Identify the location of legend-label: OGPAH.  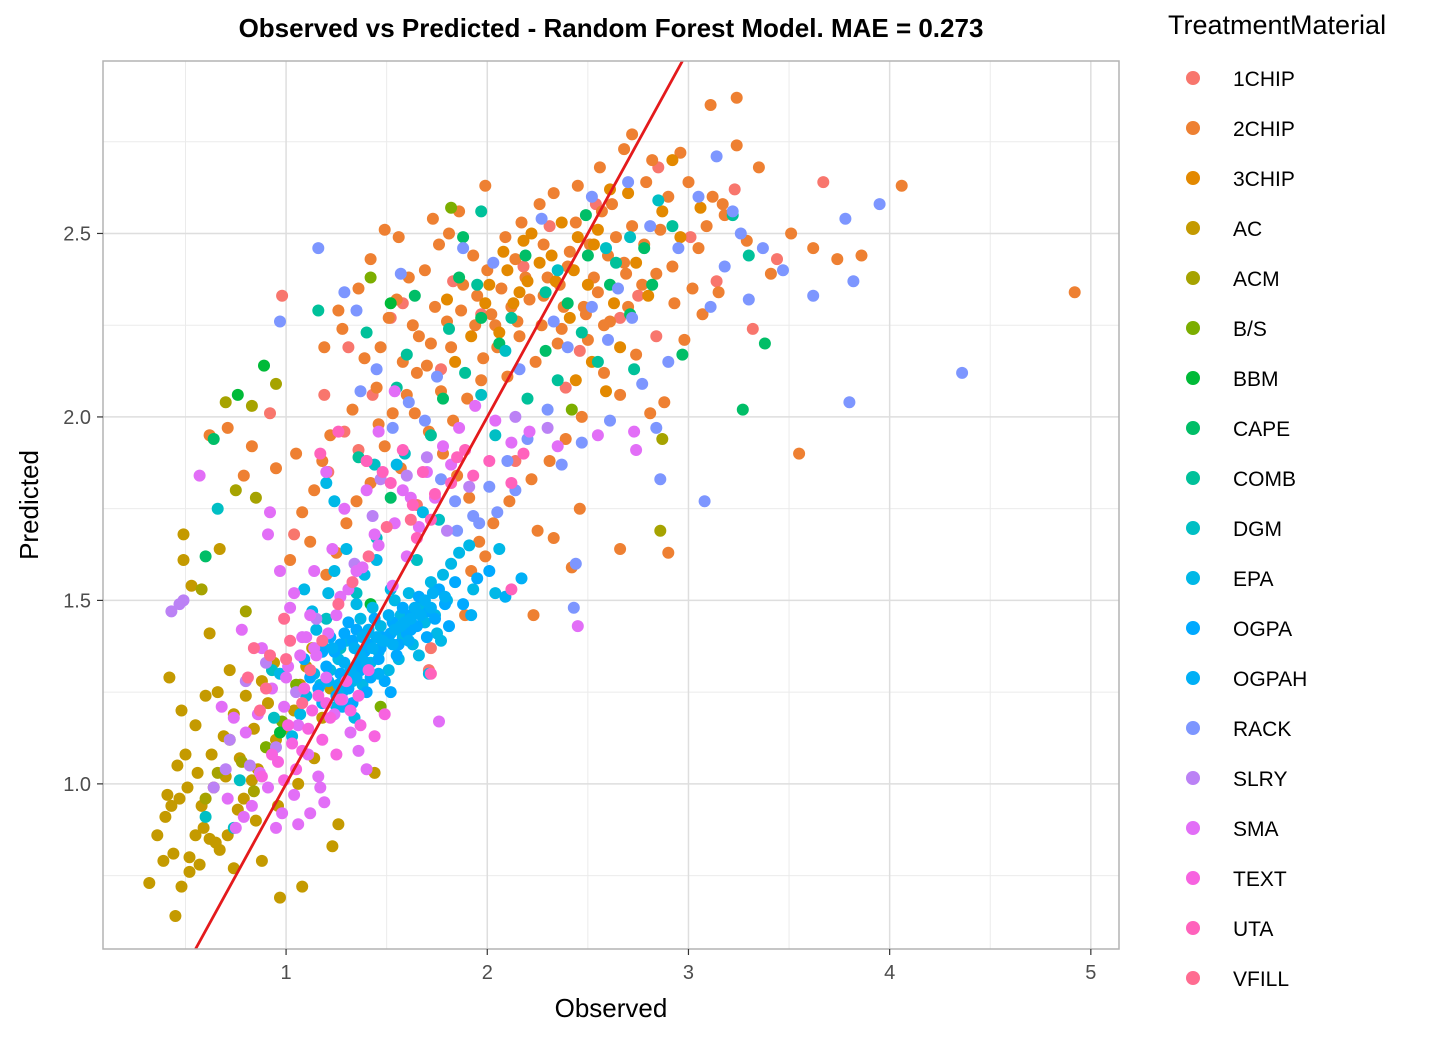
(1270, 679).